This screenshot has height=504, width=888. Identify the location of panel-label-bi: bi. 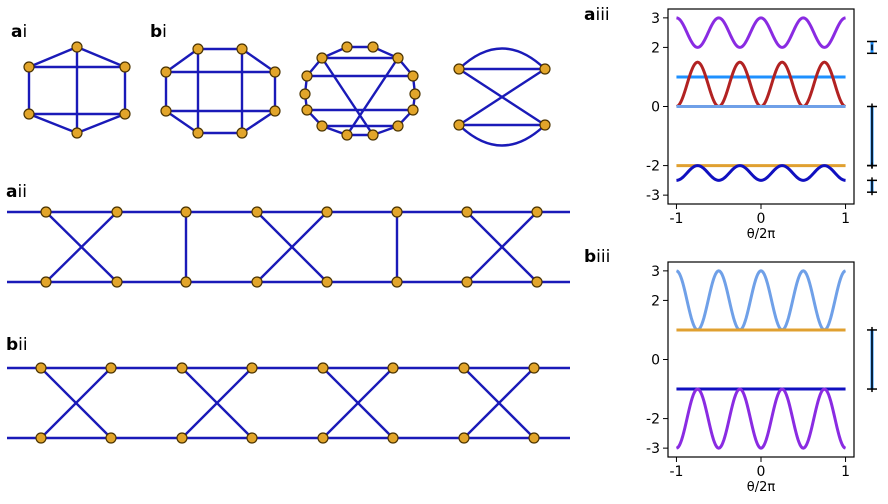
(158, 32).